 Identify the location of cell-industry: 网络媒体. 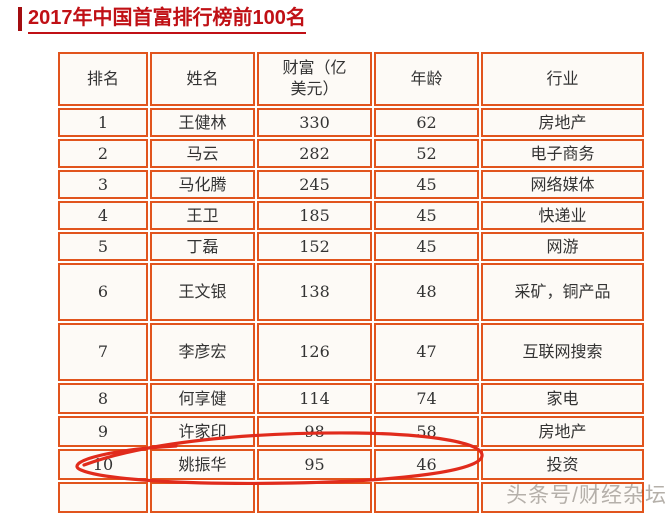
(562, 184).